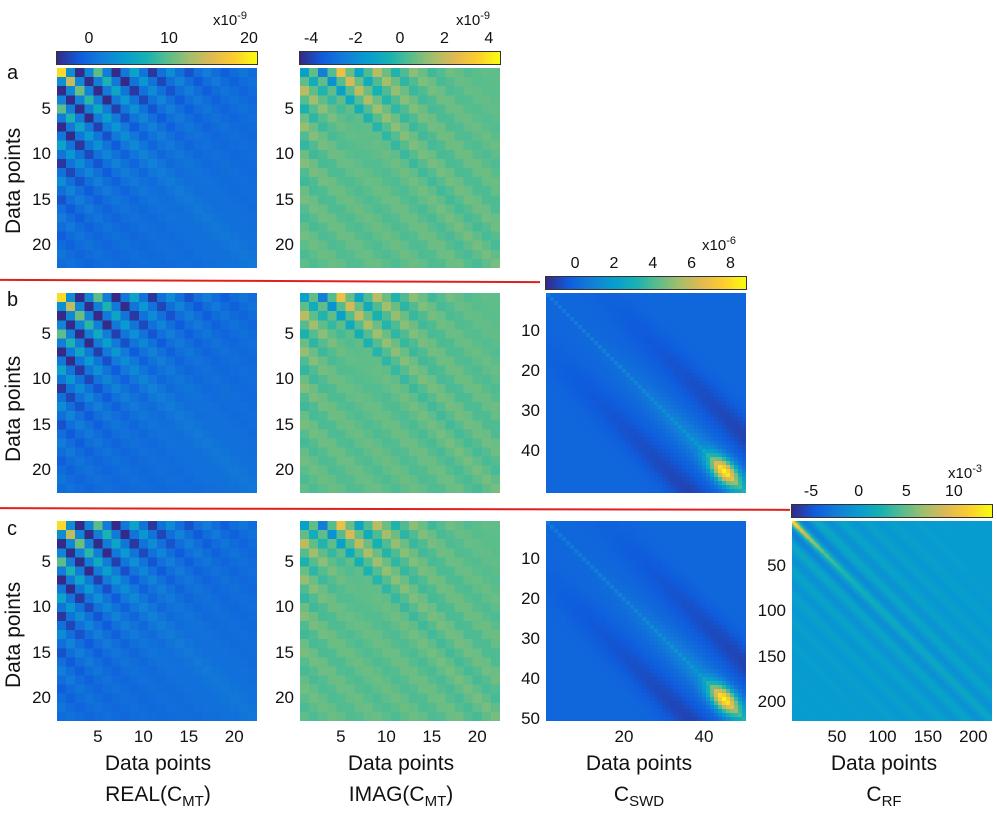  What do you see at coordinates (489, 38) in the screenshot?
I see `colorbar-tick-a-imag-4: 4` at bounding box center [489, 38].